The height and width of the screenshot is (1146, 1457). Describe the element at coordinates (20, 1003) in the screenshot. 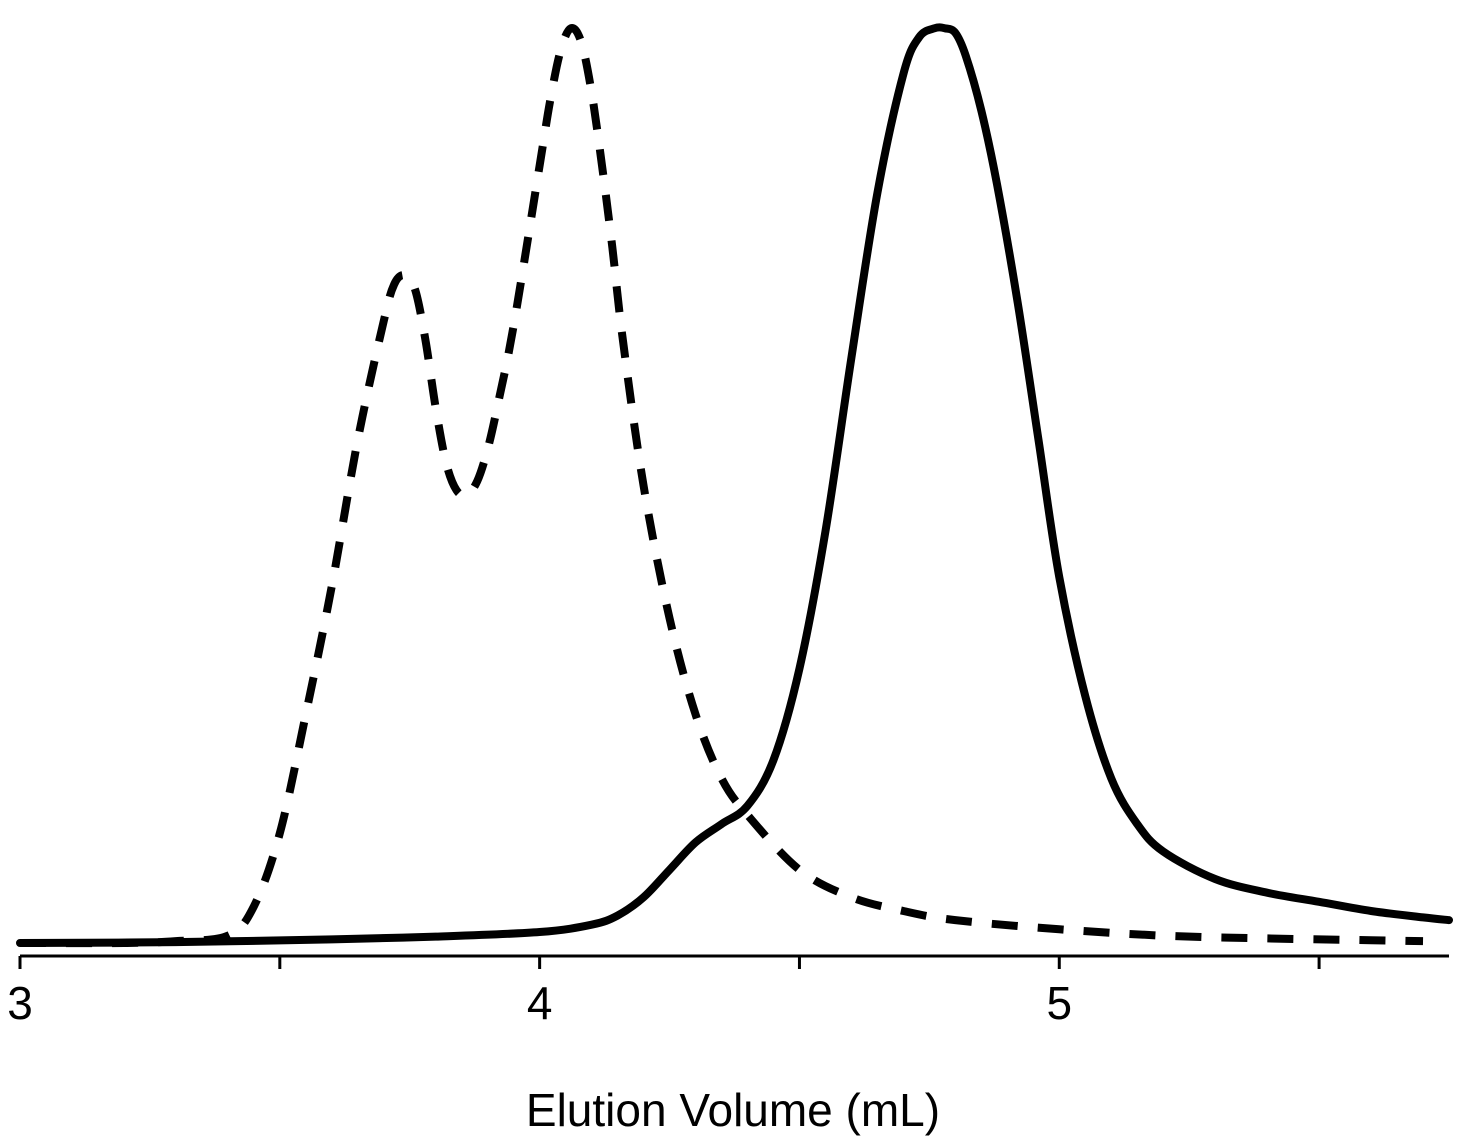

I see `x-tick-label: 3` at that location.